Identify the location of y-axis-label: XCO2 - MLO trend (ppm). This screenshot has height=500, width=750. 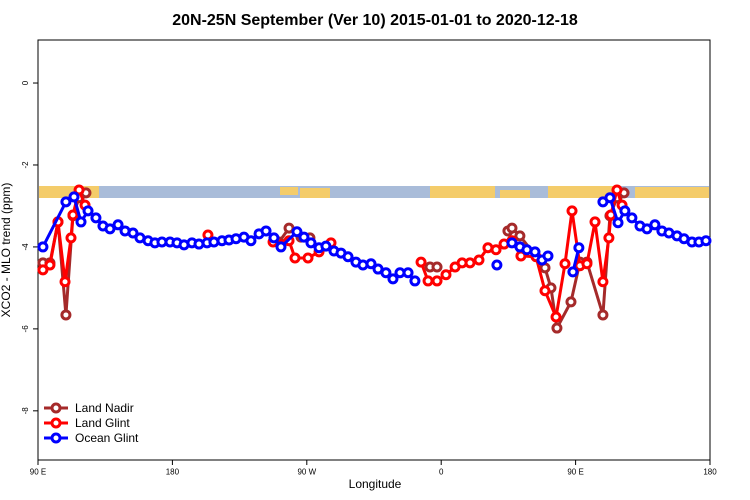
(6, 250).